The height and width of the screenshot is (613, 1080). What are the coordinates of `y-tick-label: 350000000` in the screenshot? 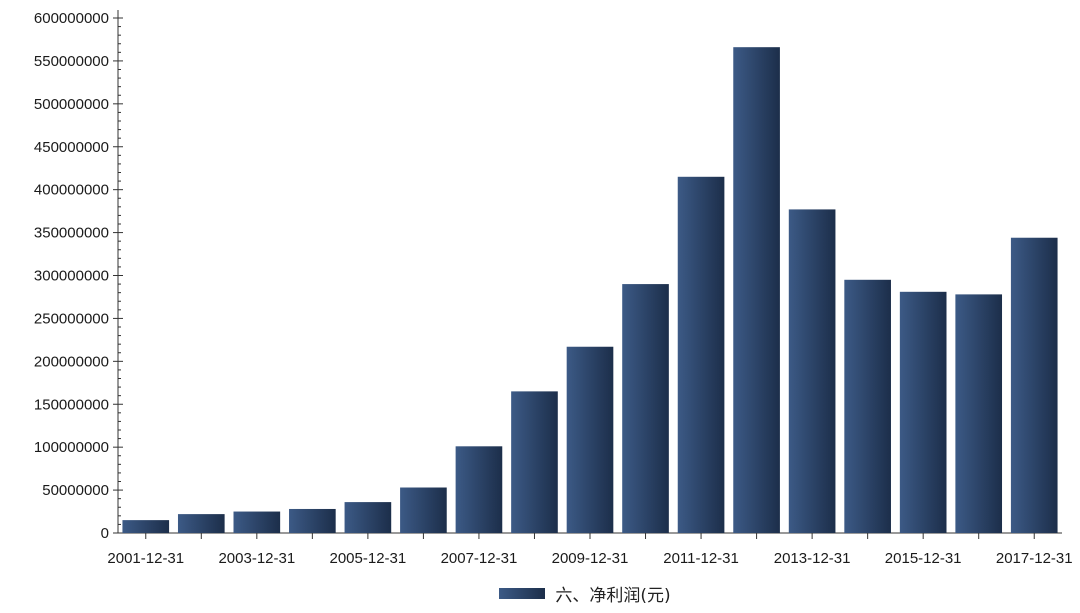 It's located at (71, 233).